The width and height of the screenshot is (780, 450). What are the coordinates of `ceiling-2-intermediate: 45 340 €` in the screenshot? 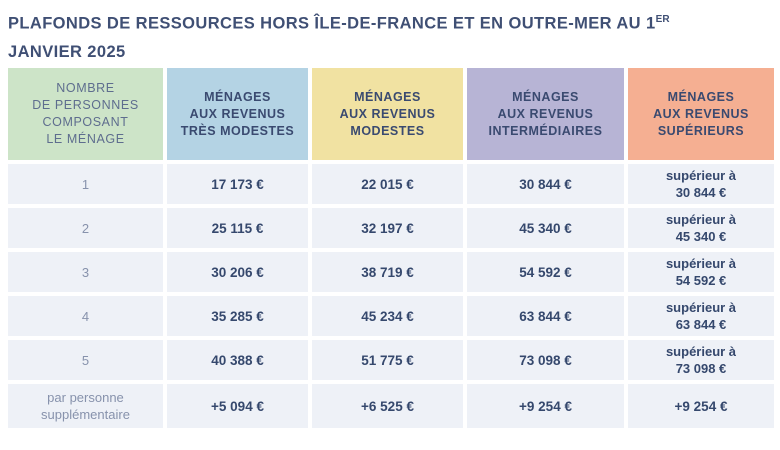 It's located at (545, 228).